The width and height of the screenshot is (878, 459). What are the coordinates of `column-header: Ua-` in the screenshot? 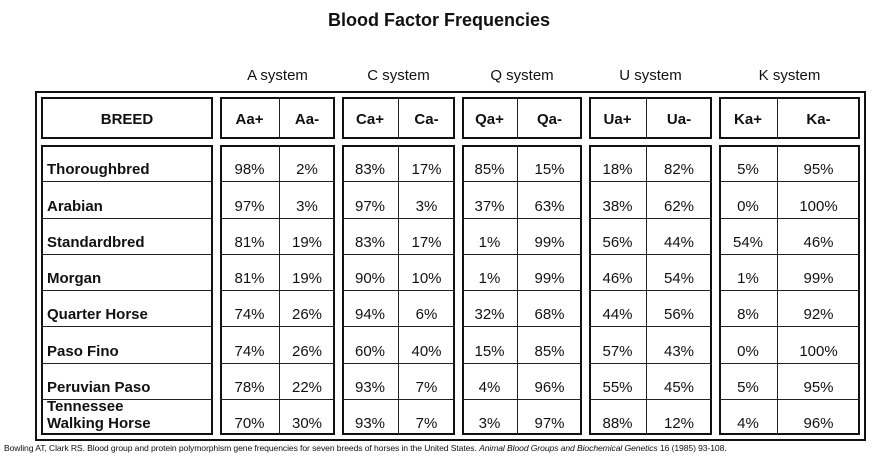 It's located at (679, 119).